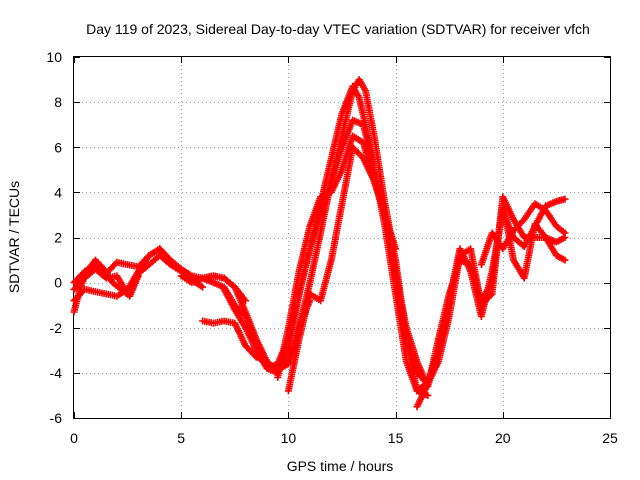 This screenshot has height=480, width=640. What do you see at coordinates (74, 438) in the screenshot?
I see `x-tick-label: 0` at bounding box center [74, 438].